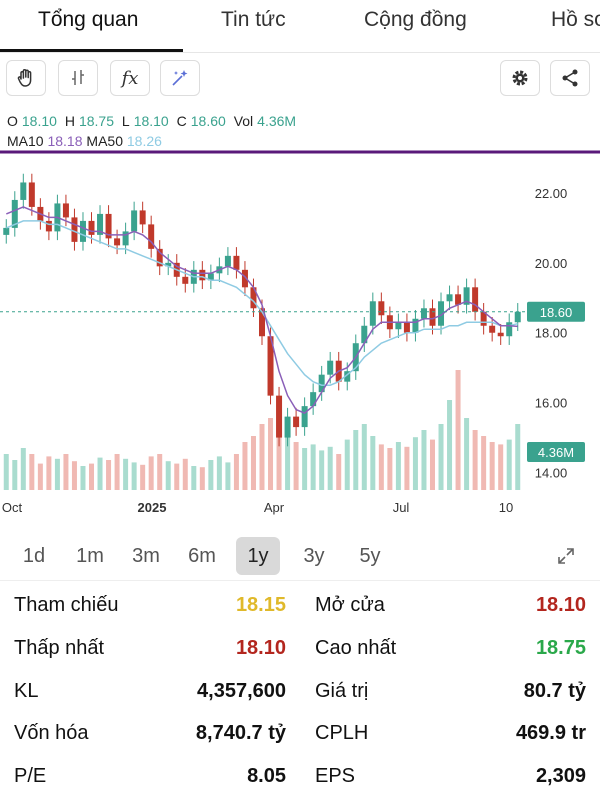 The height and width of the screenshot is (805, 600). What do you see at coordinates (300, 26) in the screenshot?
I see `top-tab-bar: Tổng quan Tin tức Cộng đồng Hồ sơ` at bounding box center [300, 26].